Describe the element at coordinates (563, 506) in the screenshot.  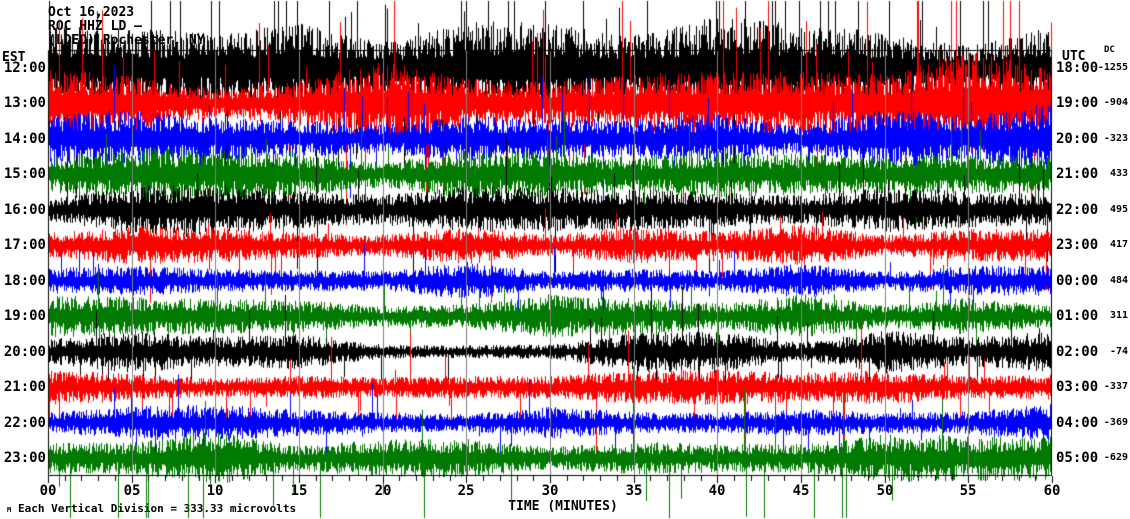
I see `x-axis-title: TIME (MINUTES)` at that location.